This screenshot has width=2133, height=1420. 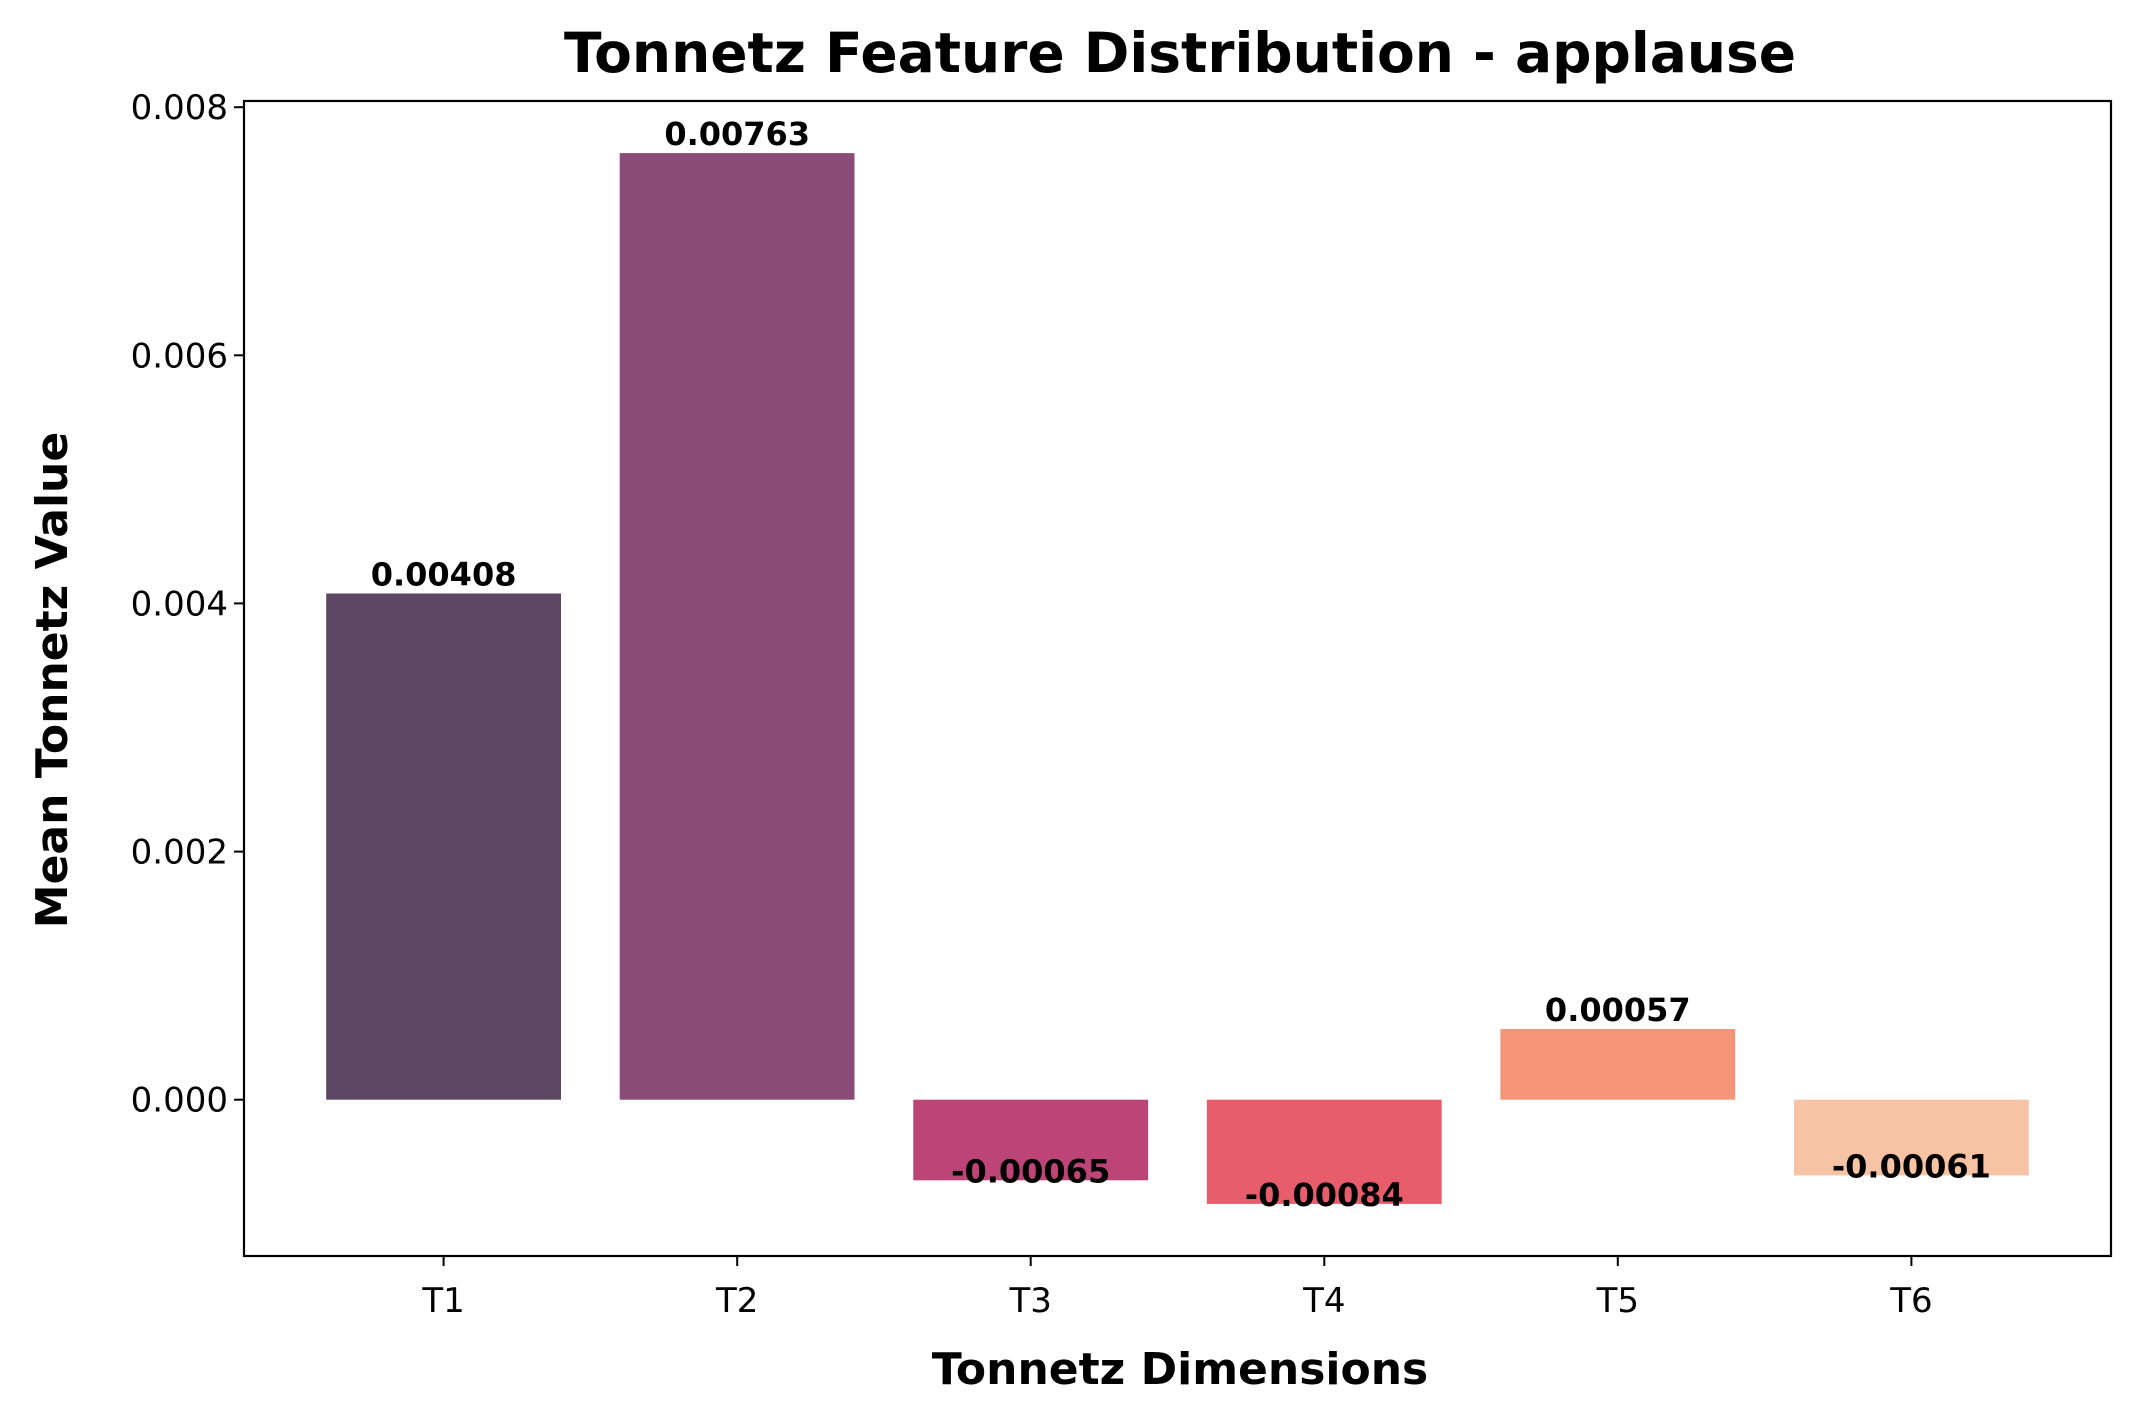 What do you see at coordinates (1324, 1195) in the screenshot?
I see `data-label-t4: -0.00084` at bounding box center [1324, 1195].